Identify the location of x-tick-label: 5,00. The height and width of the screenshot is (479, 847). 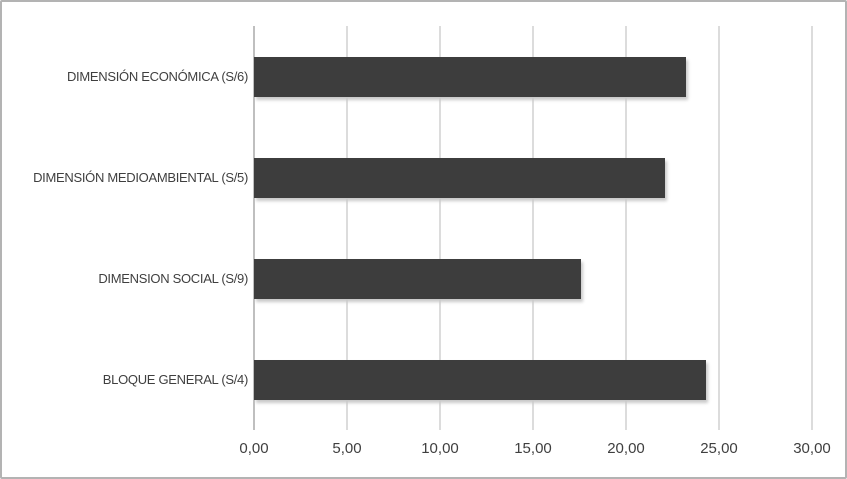
(347, 448).